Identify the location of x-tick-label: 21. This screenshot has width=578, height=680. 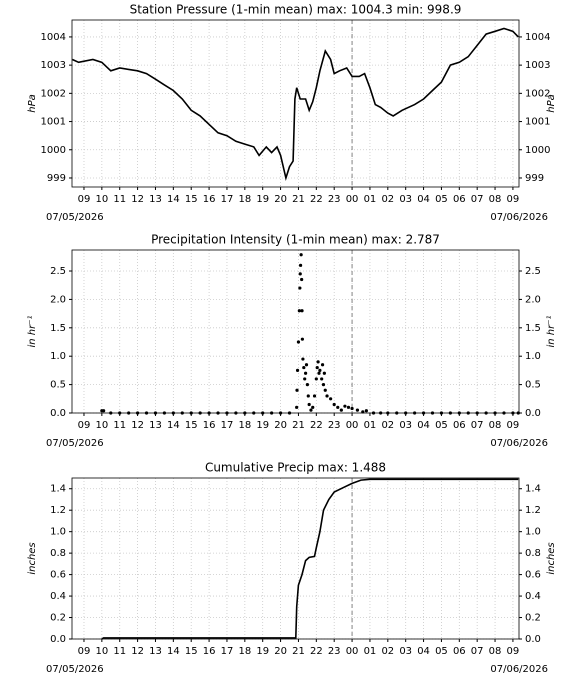
(298, 199).